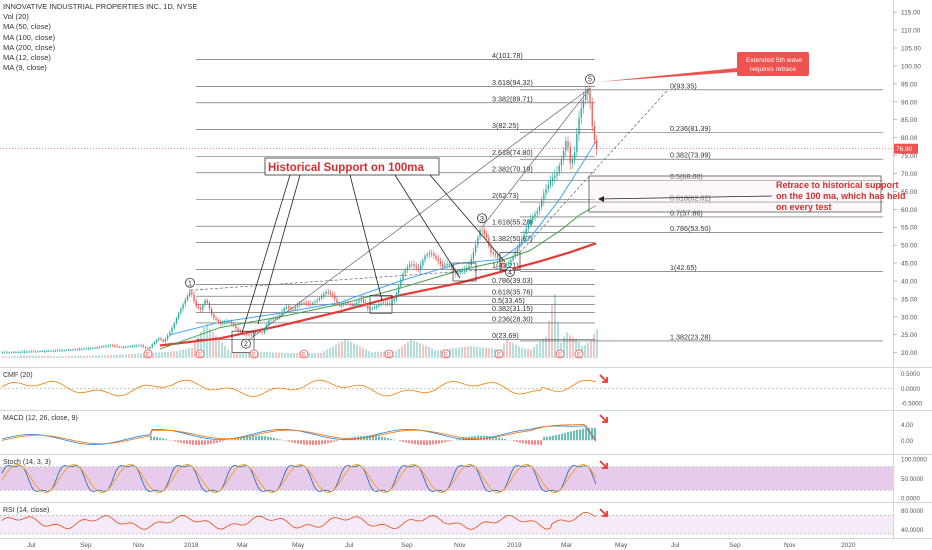 This screenshot has width=932, height=550. I want to click on annotation-retrace-text: Retrace to historical support, so click(837, 185).